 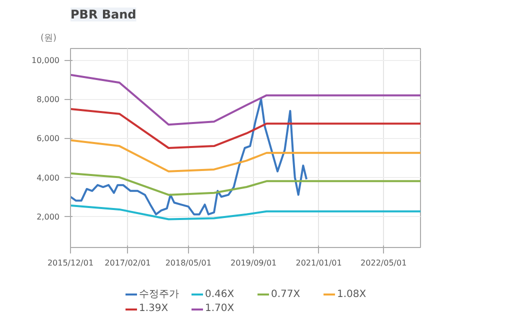 What do you see at coordinates (154, 308) in the screenshot?
I see `legend-label: 1.39X` at bounding box center [154, 308].